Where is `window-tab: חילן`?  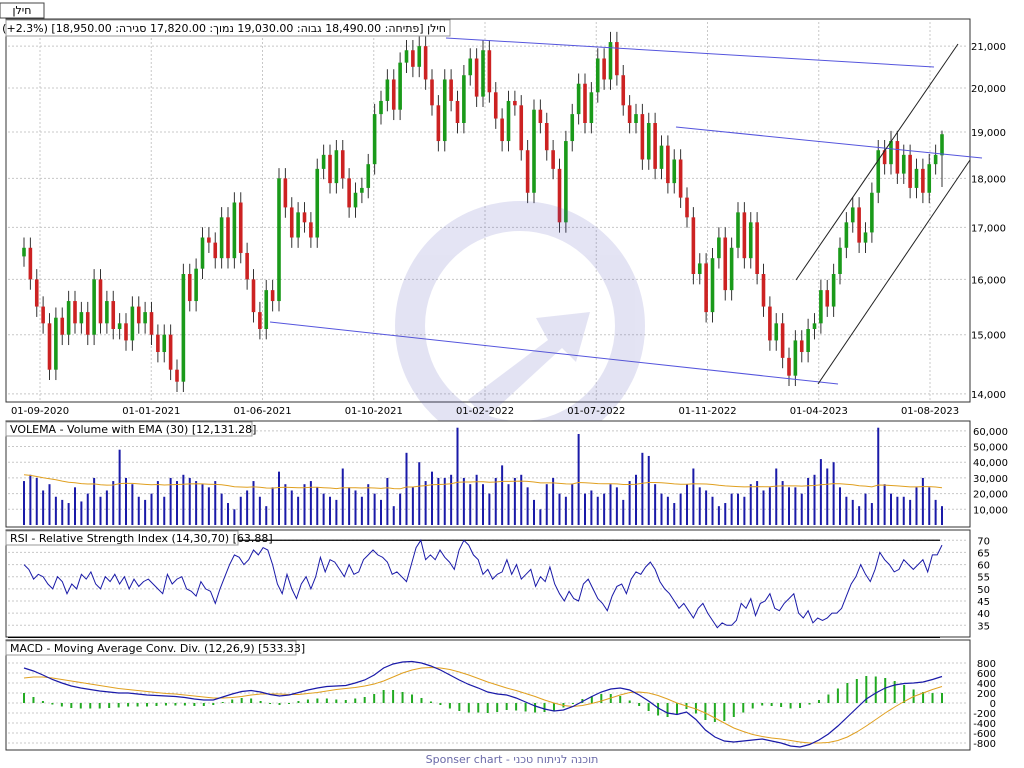 window-tab: חילן is located at coordinates (22, 10).